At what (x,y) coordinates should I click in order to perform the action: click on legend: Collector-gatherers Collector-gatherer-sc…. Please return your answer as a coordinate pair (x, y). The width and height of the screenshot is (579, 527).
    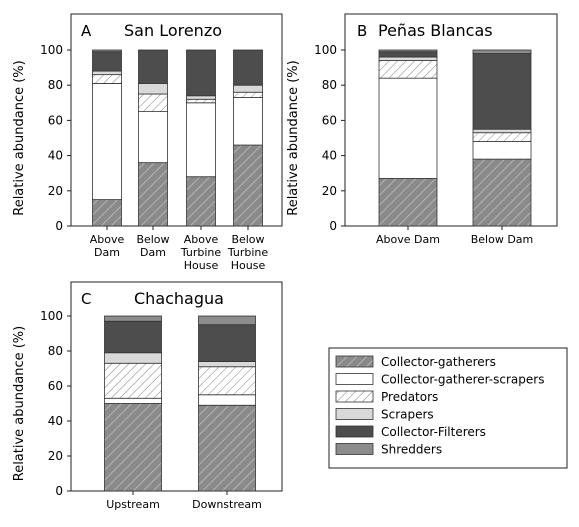
    Looking at the image, I should click on (448, 408).